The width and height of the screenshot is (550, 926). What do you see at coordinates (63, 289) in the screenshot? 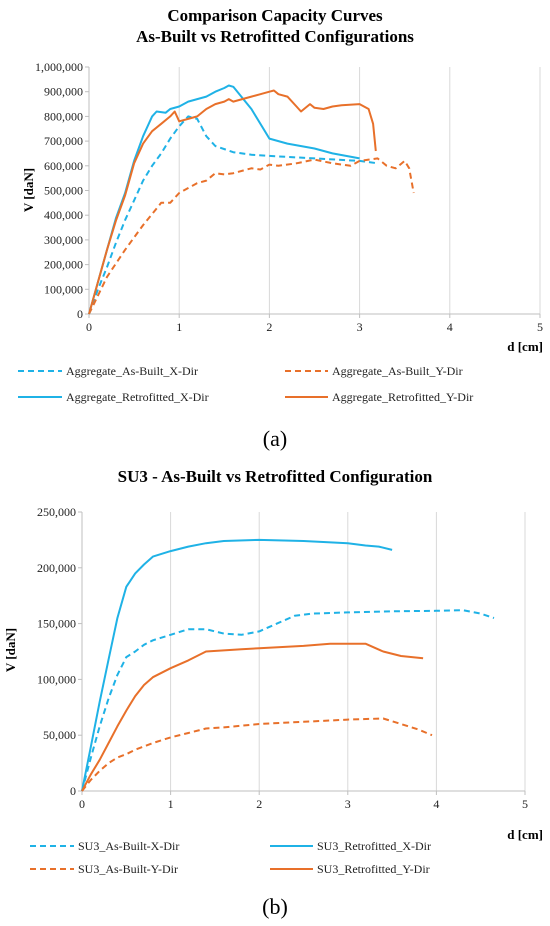
I see `chart-a-y-tick-label: 100,000` at bounding box center [63, 289].